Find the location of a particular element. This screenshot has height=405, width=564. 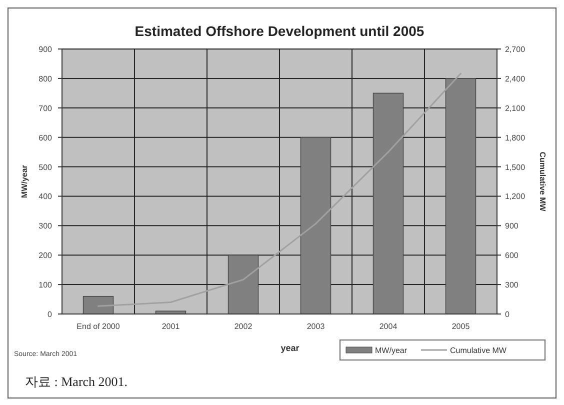

x-axis-title: year is located at coordinates (290, 348).